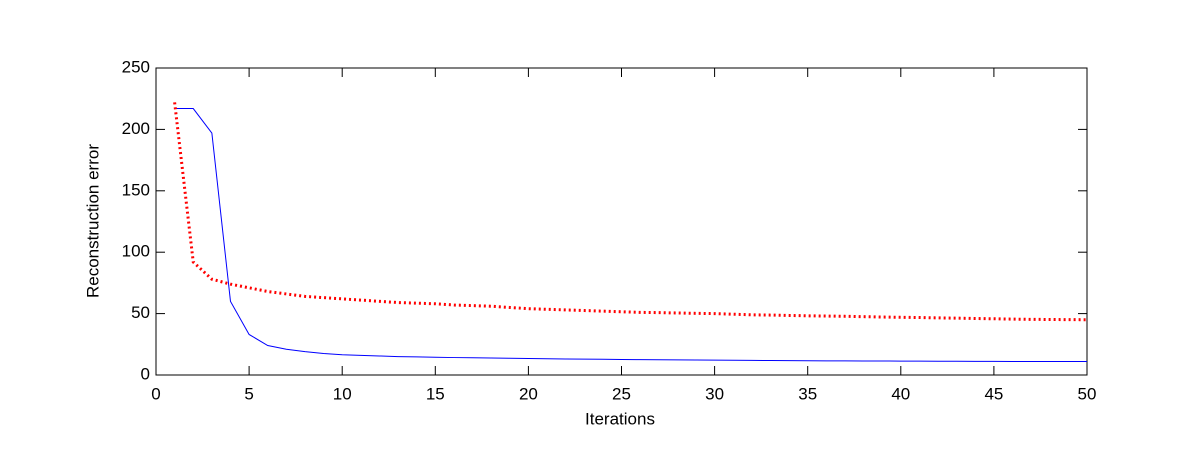 This screenshot has height=476, width=1201. What do you see at coordinates (714, 393) in the screenshot?
I see `x-tick-label: 30` at bounding box center [714, 393].